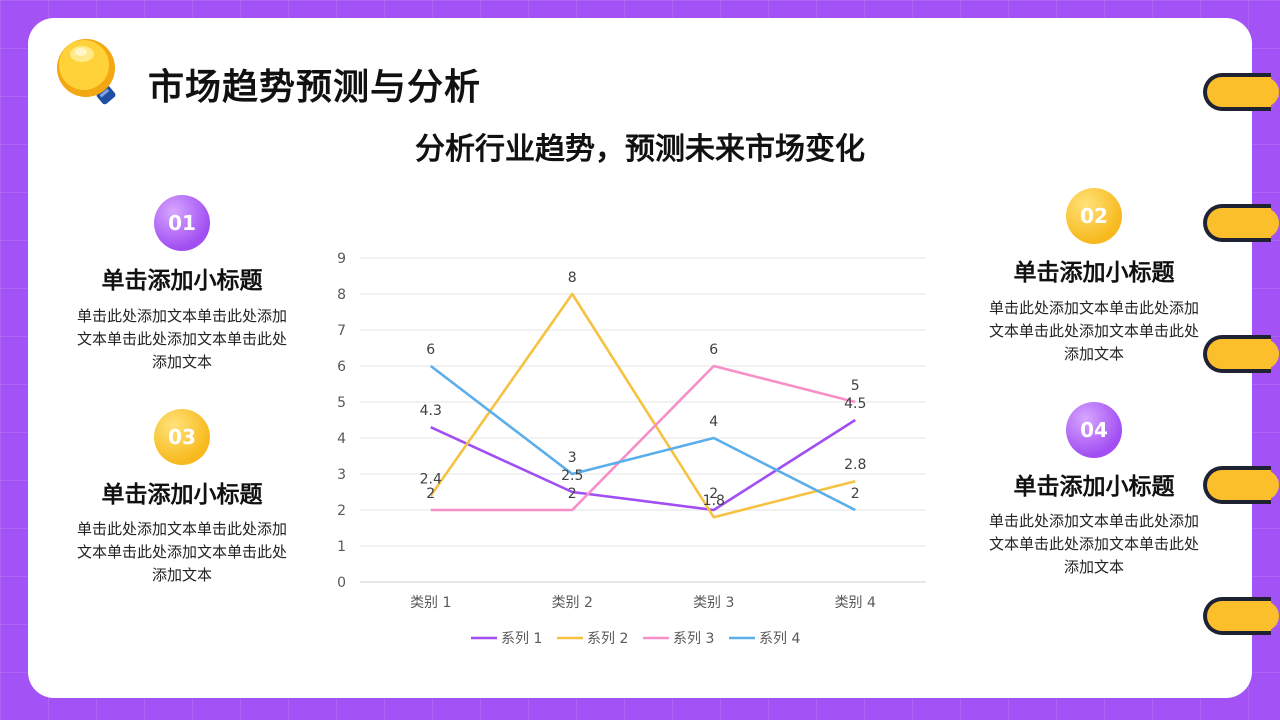  I want to click on data-label: 4, so click(713, 422).